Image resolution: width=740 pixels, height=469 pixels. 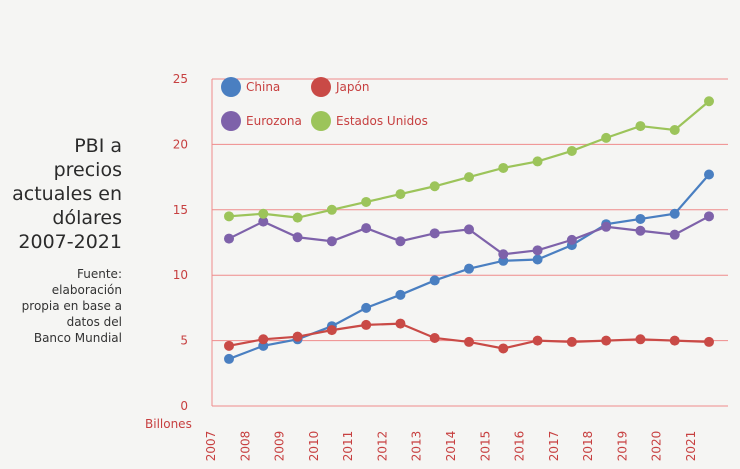 What do you see at coordinates (588, 446) in the screenshot?
I see `x-tick-label: 2018` at bounding box center [588, 446].